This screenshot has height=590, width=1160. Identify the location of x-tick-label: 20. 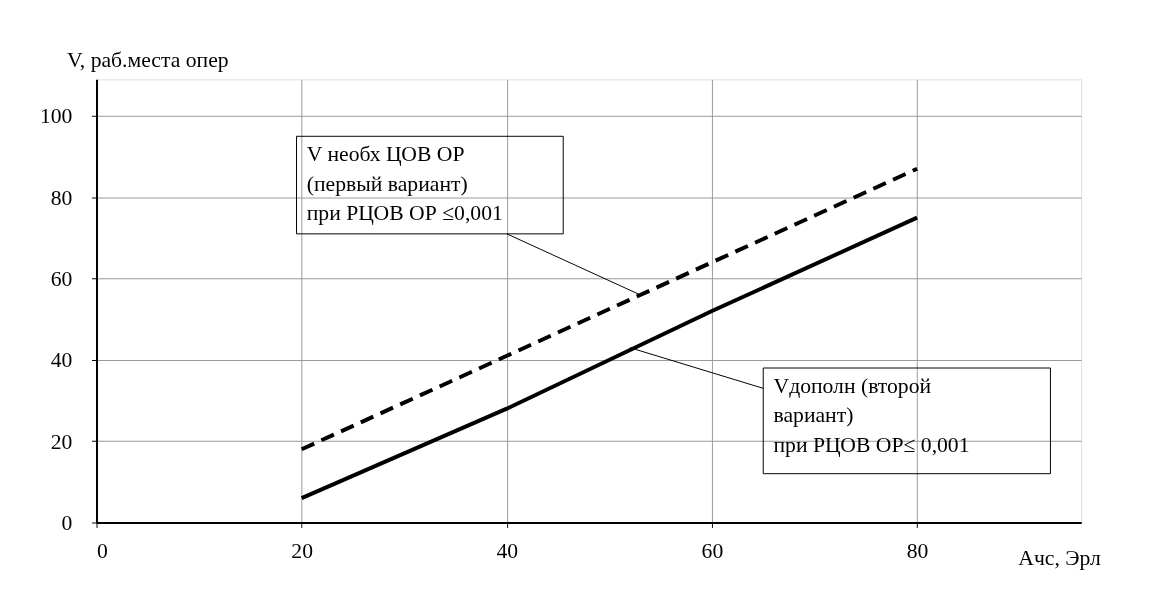
(302, 551).